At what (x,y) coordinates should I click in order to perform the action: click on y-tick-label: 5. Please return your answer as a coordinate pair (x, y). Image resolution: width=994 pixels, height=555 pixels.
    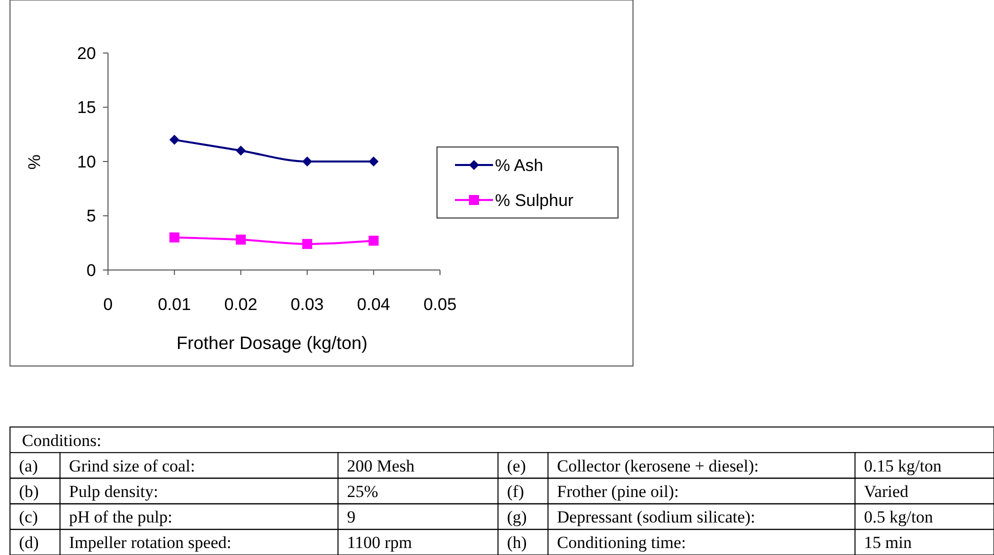
    Looking at the image, I should click on (91, 216).